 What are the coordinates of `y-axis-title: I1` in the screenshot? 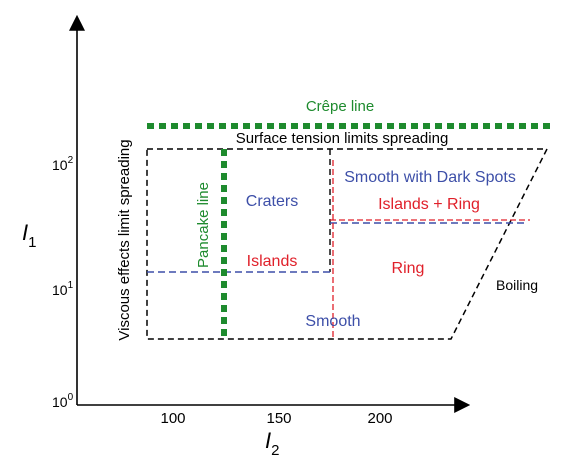 It's located at (29, 235).